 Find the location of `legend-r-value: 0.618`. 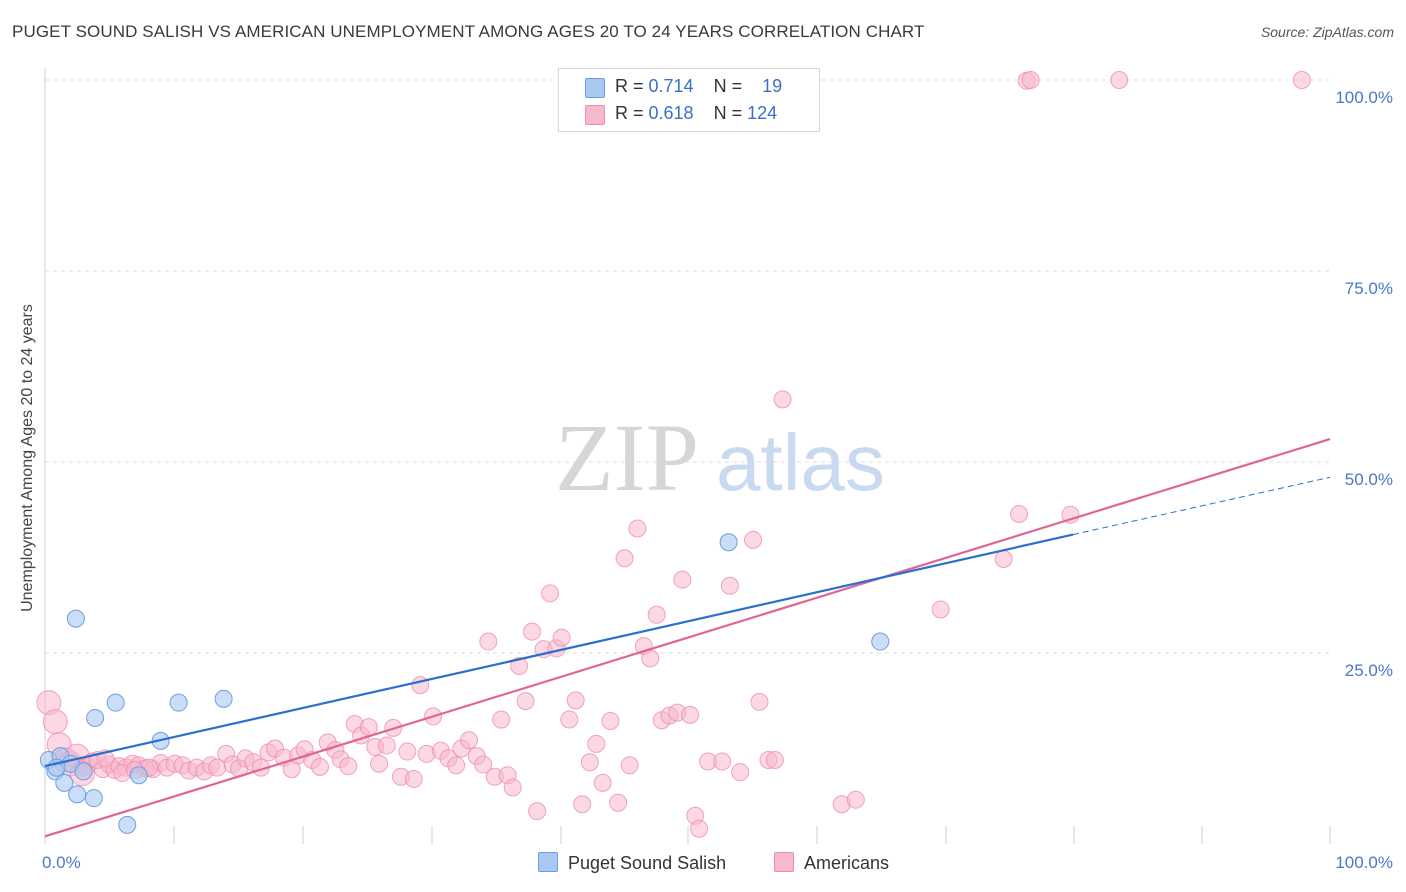

legend-r-value: 0.618 is located at coordinates (671, 113).